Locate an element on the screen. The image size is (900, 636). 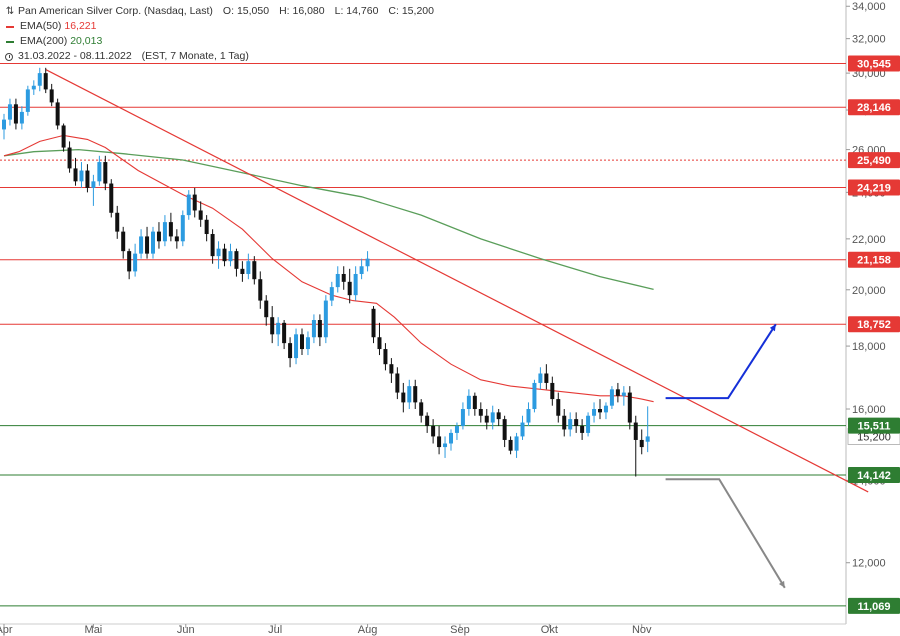
y-tick-label: 12,000 is located at coordinates (869, 564).